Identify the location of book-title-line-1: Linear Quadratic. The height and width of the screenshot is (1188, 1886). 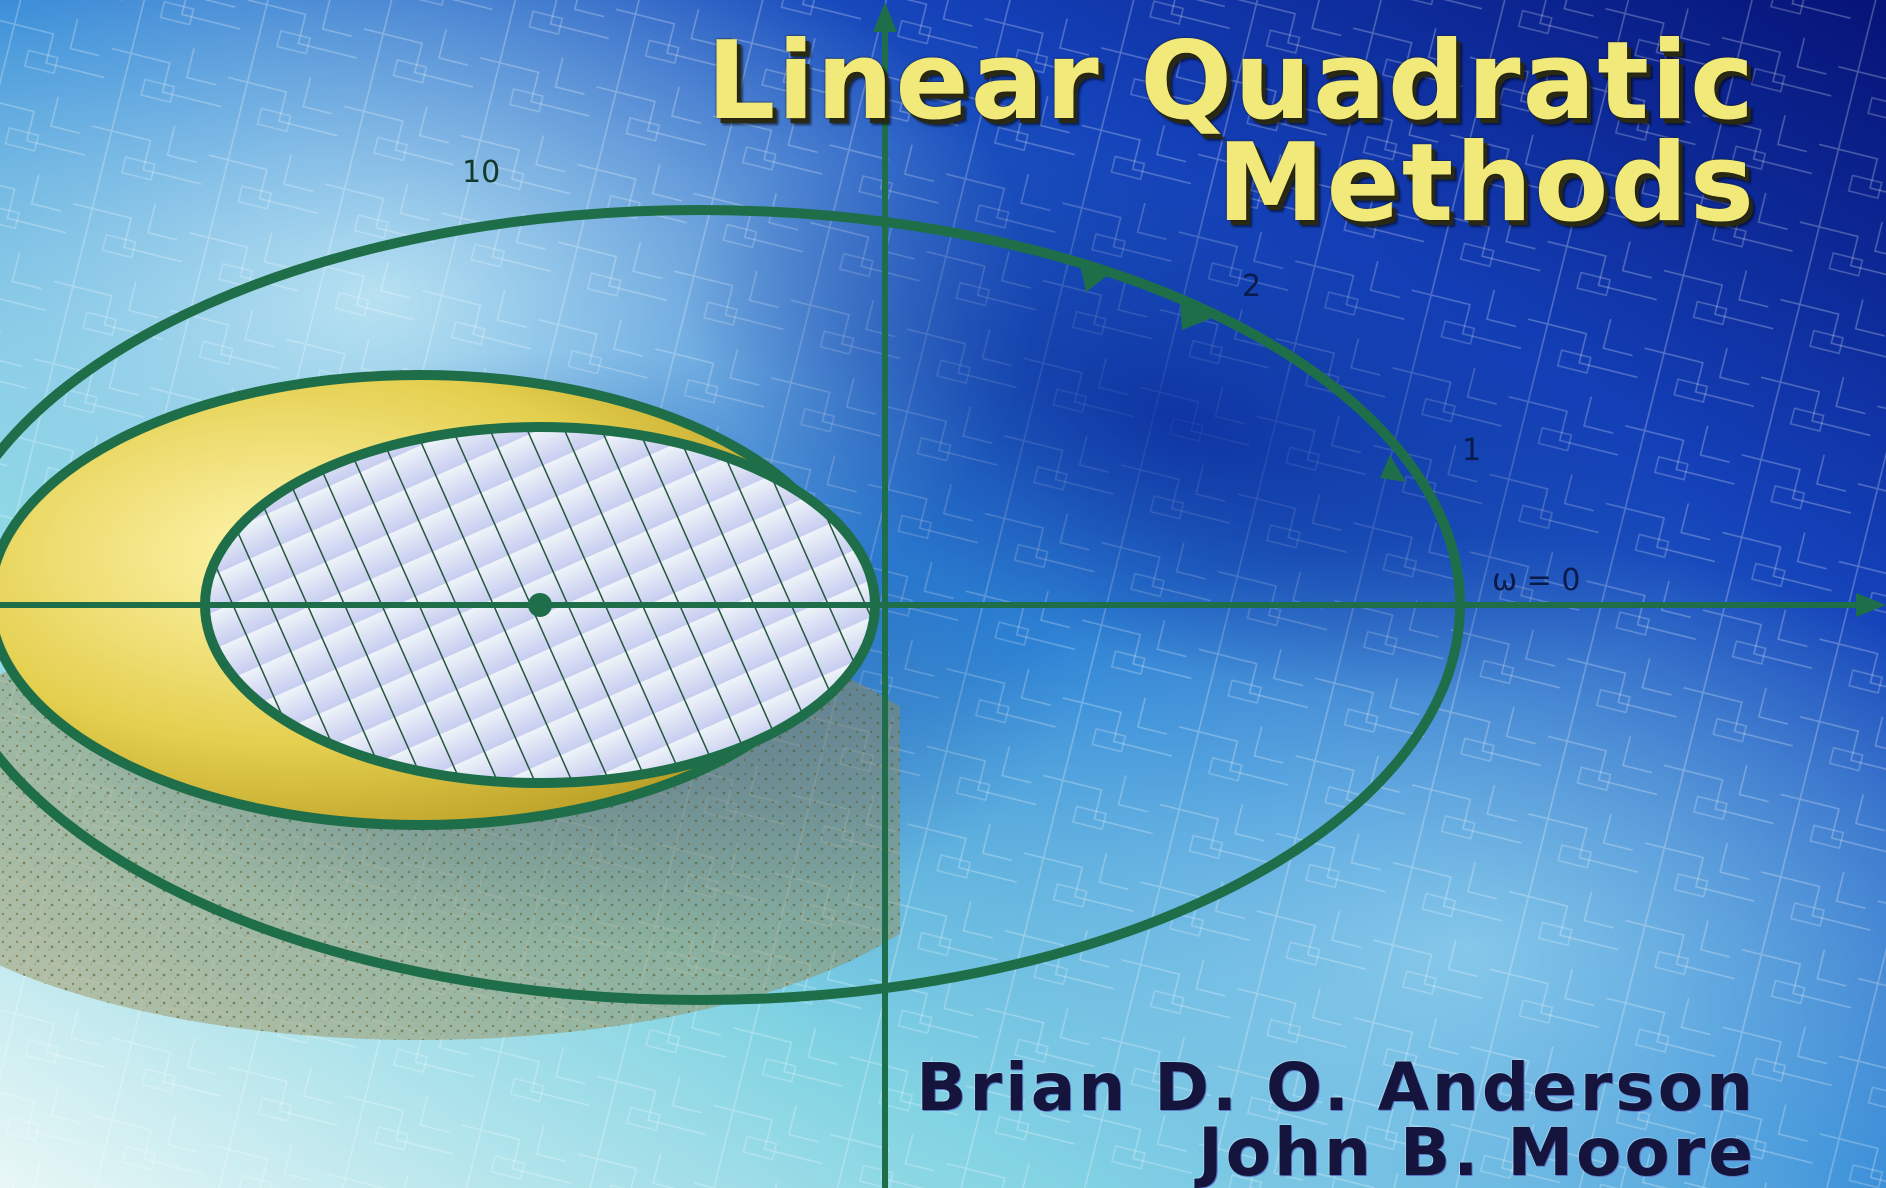
(1231, 81).